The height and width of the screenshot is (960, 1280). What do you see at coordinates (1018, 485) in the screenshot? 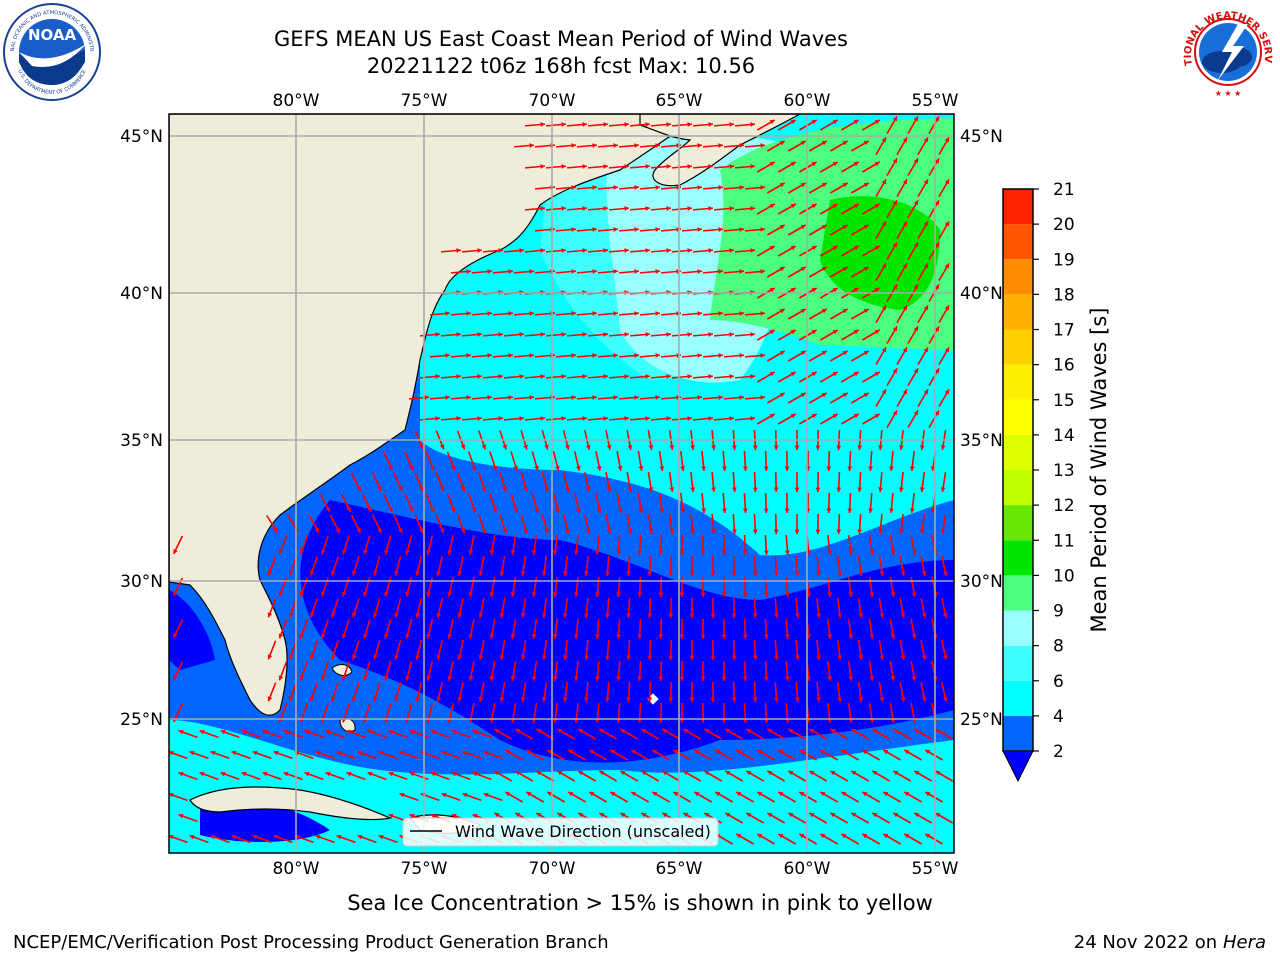
I see `colorbar` at bounding box center [1018, 485].